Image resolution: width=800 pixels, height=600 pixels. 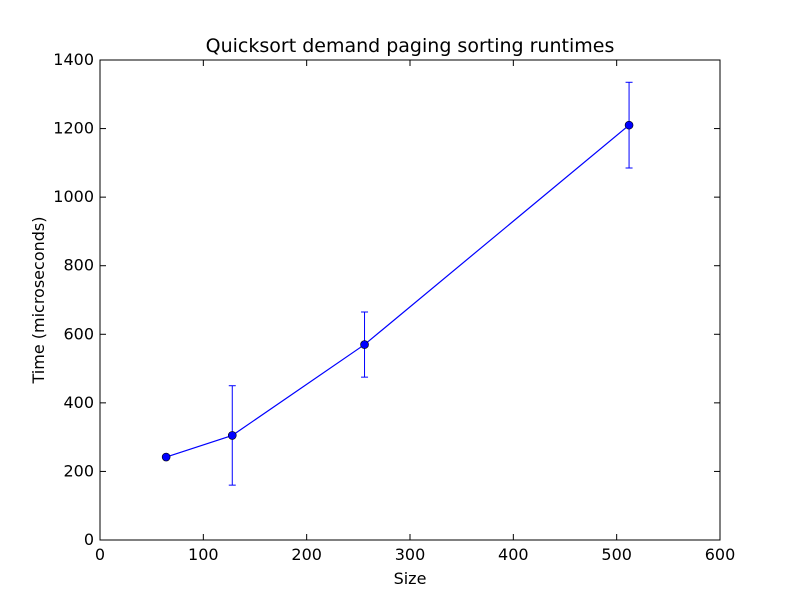 I want to click on y-tick-label: 600, so click(x=78, y=333).